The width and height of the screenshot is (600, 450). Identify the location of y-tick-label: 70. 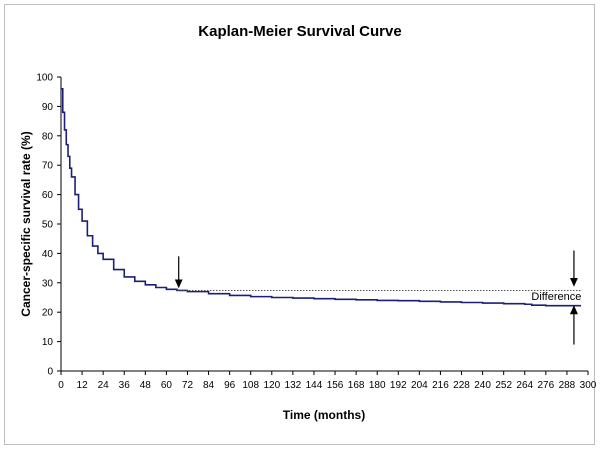
(48, 166).